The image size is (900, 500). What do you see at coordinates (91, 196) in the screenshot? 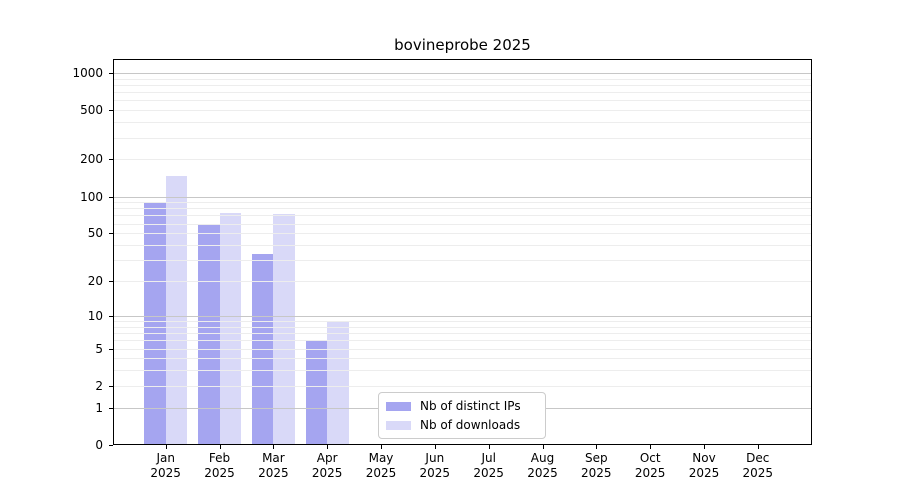
I see `y-axis-tick-label: 100` at bounding box center [91, 196].